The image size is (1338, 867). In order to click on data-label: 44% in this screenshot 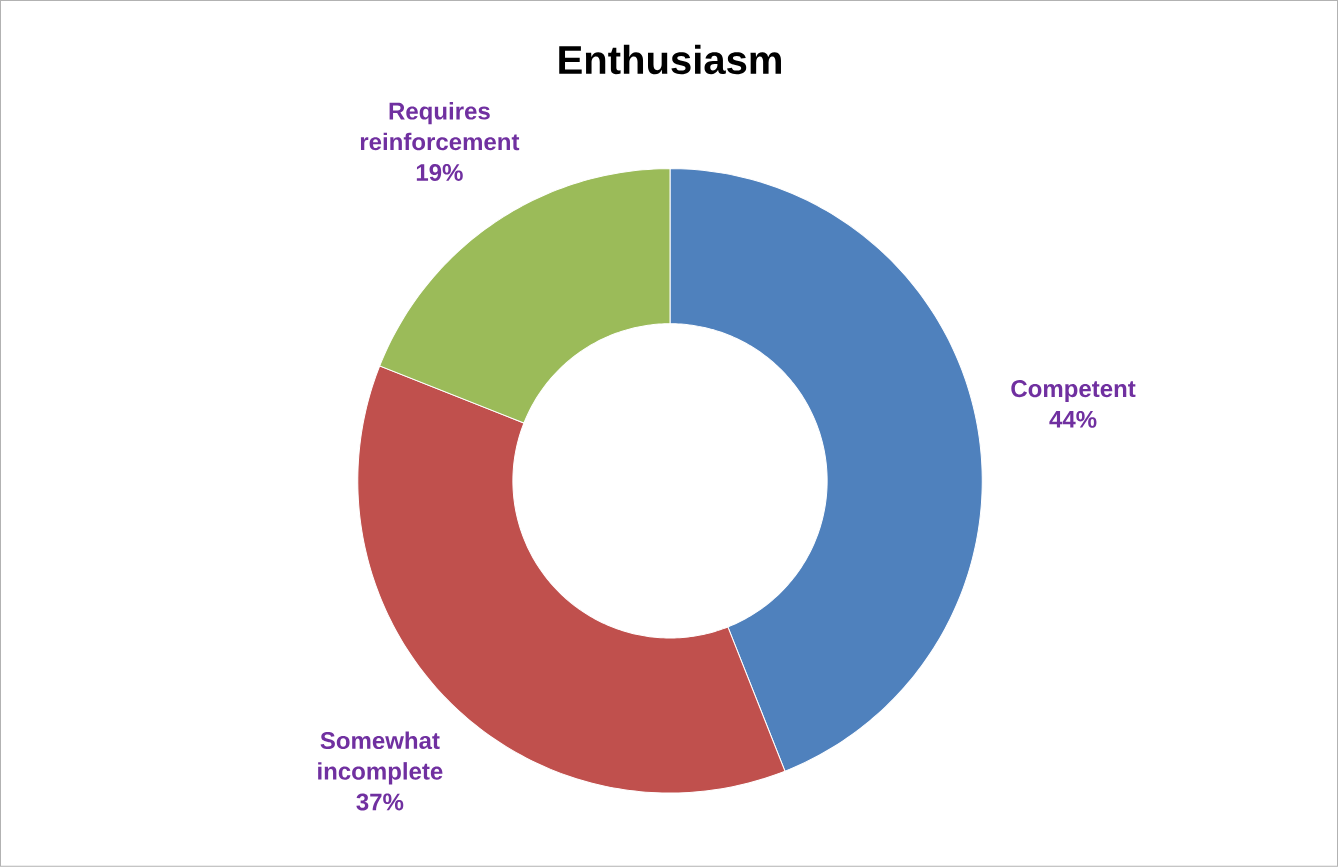, I will do `click(1073, 419)`.